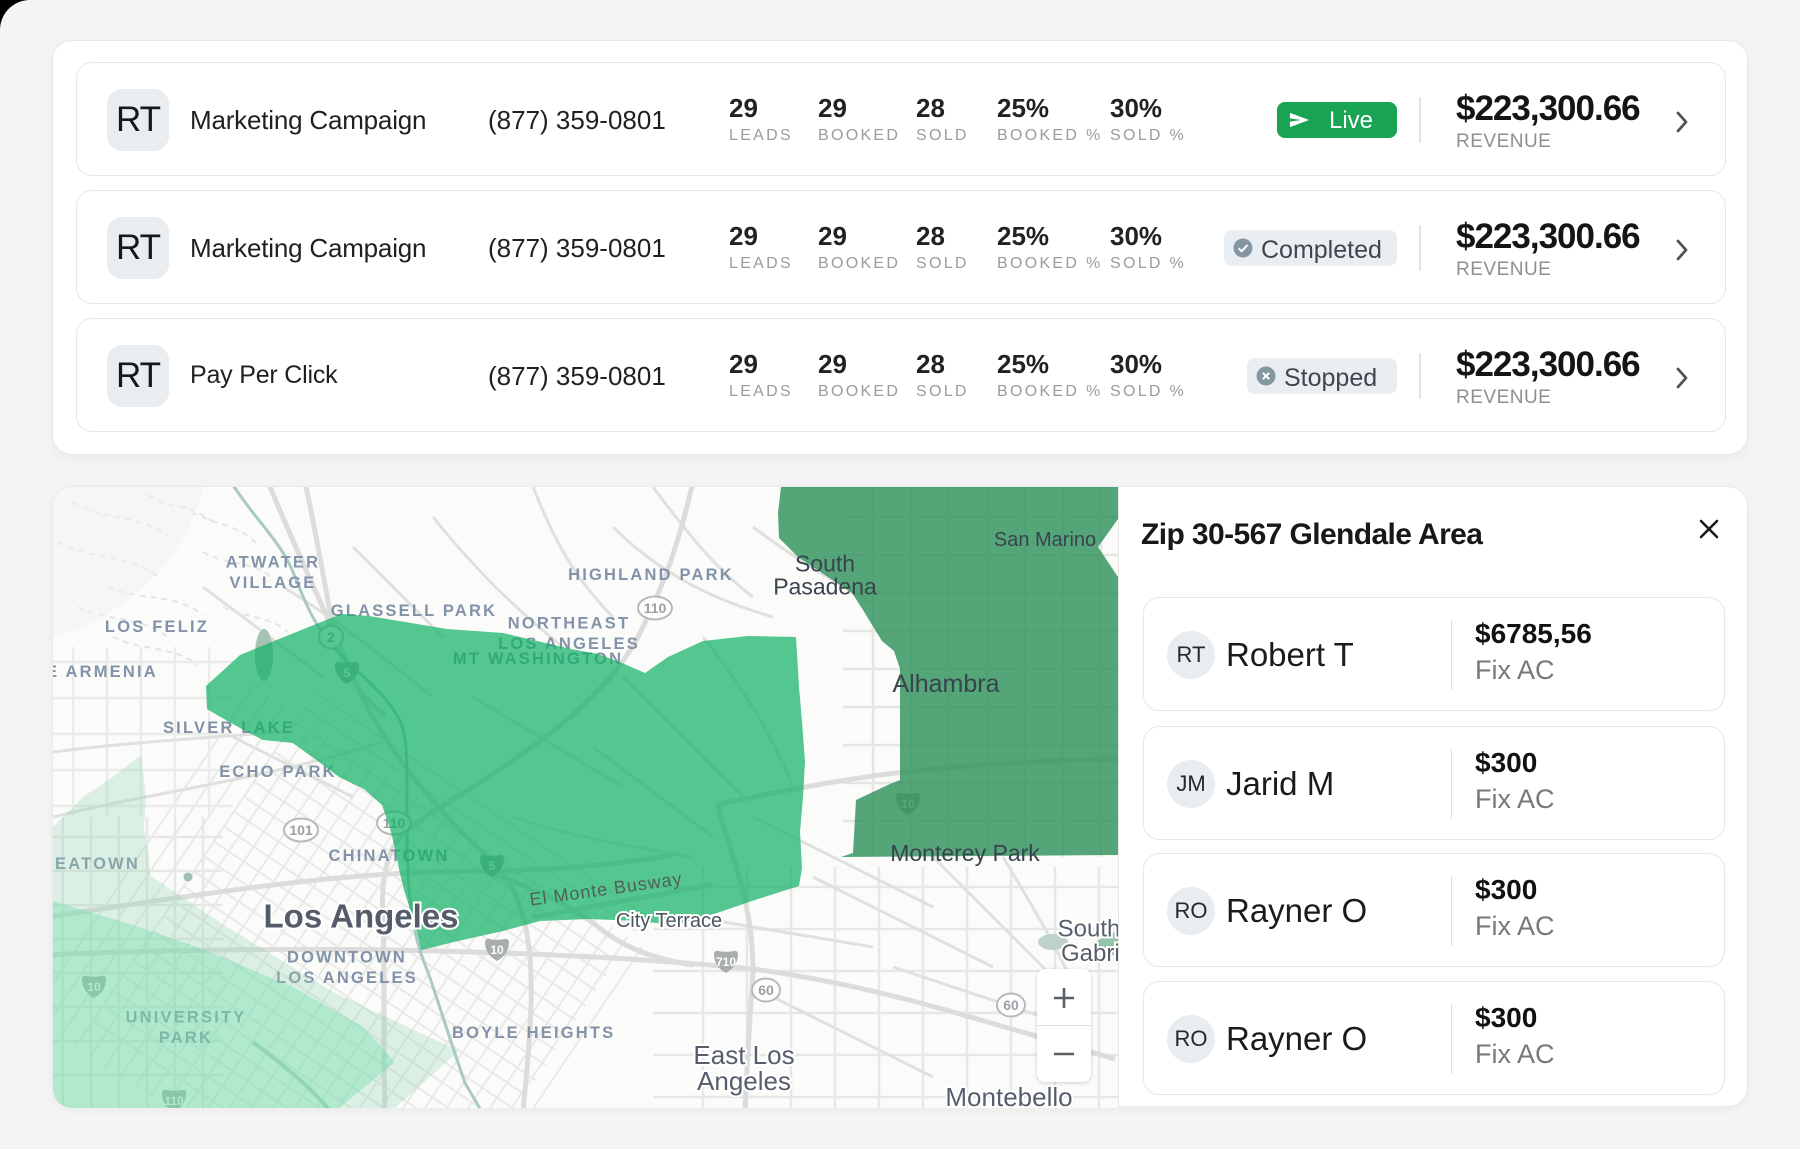  Describe the element at coordinates (301, 830) in the screenshot. I see `svg-text: 101` at that location.